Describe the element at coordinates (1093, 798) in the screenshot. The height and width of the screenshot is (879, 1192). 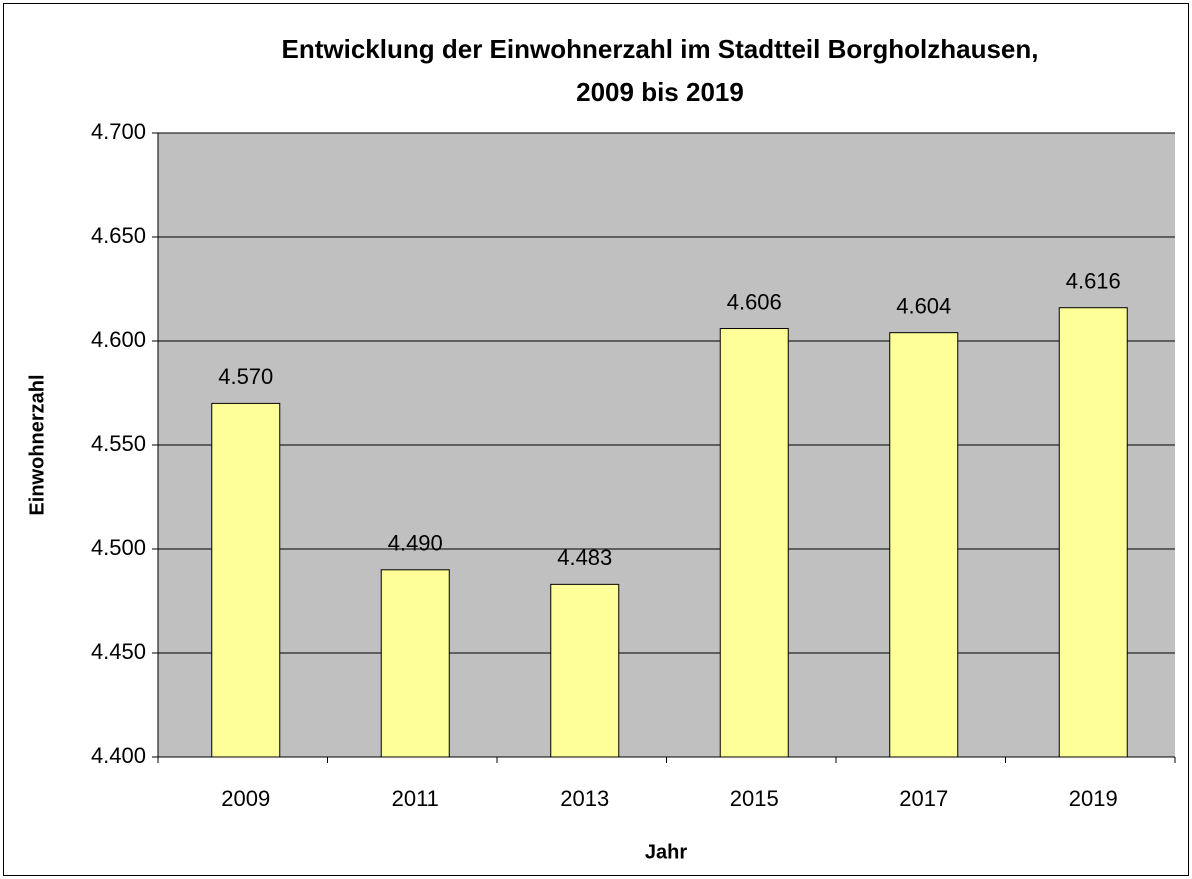
I see `x-tick-label: 2019` at that location.